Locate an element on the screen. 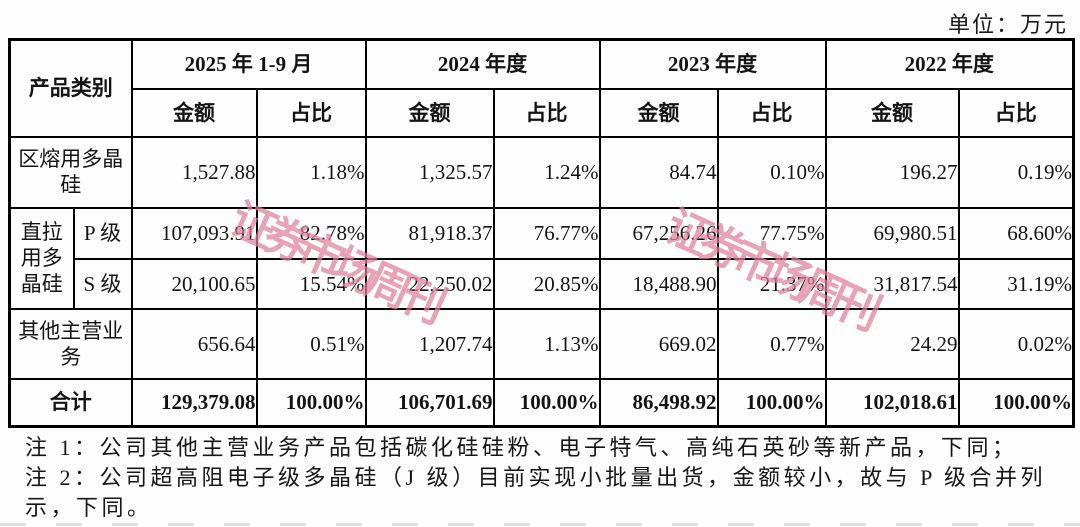  row-label: 区熔用多晶硅 is located at coordinates (70, 172).